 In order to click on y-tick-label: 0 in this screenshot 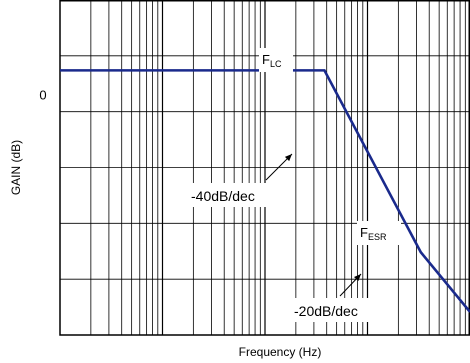, I will do `click(42, 95)`.